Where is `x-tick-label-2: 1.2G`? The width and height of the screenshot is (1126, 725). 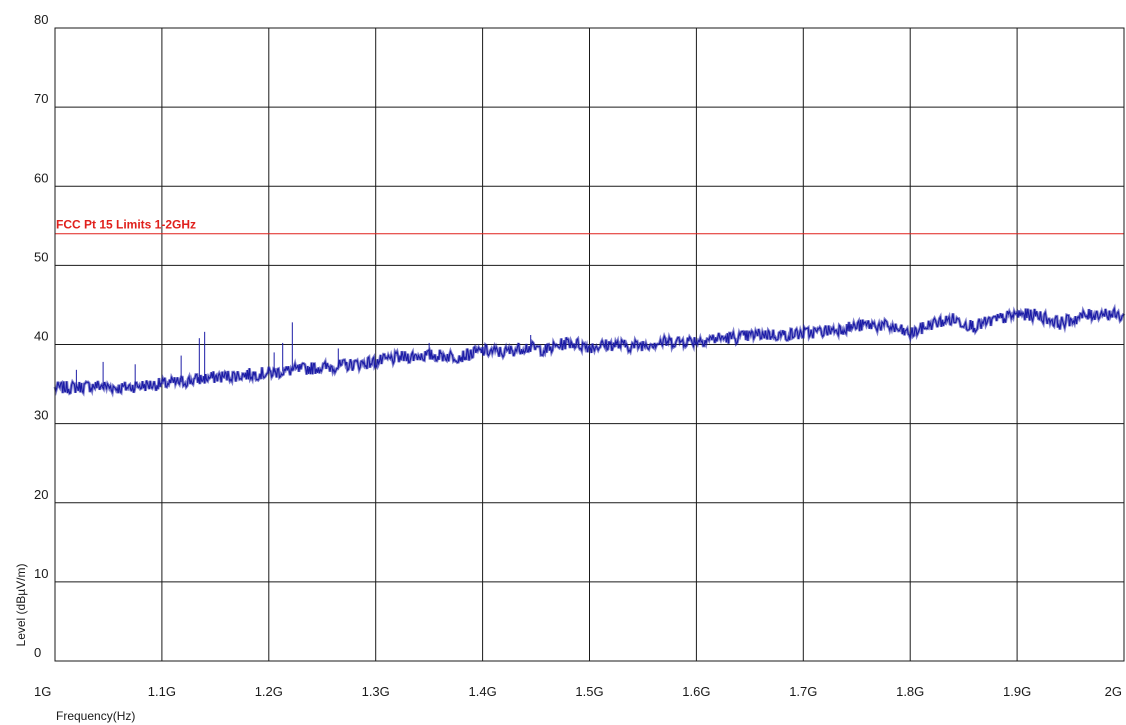
x-tick-label-2: 1.2G is located at coordinates (269, 691).